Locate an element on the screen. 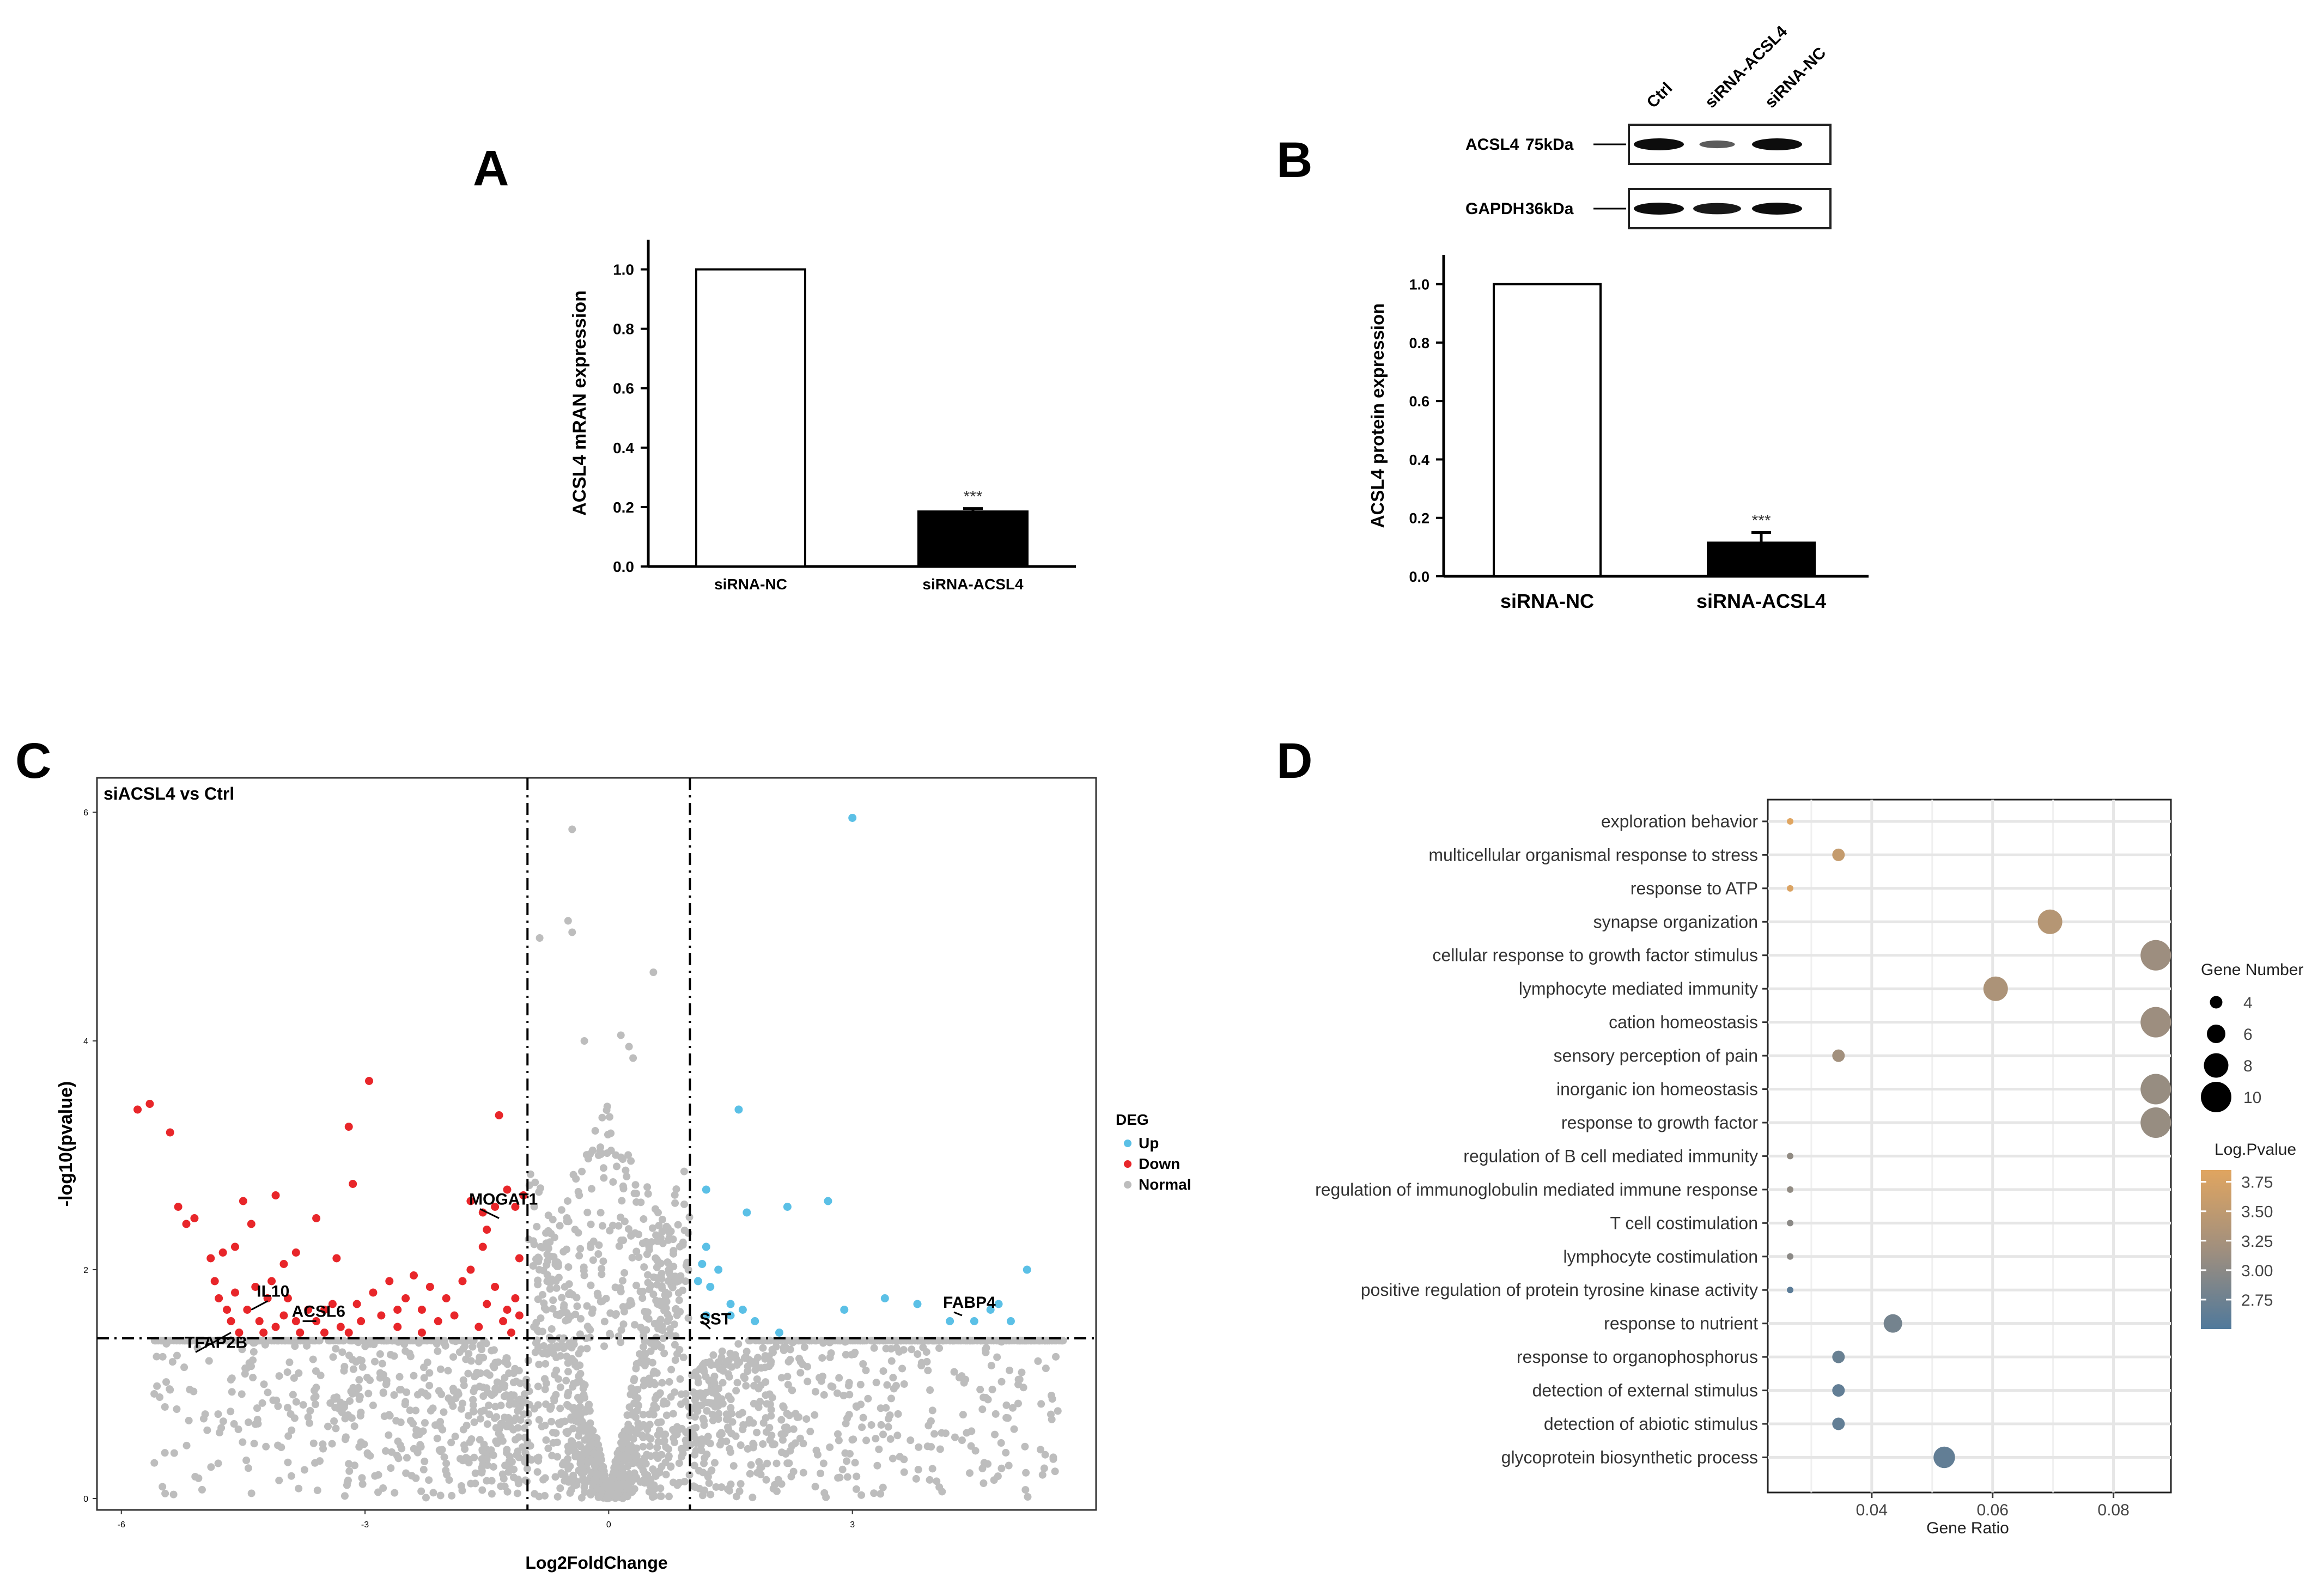 The image size is (2324, 1584). bar-sirna-acsl4 is located at coordinates (973, 539).